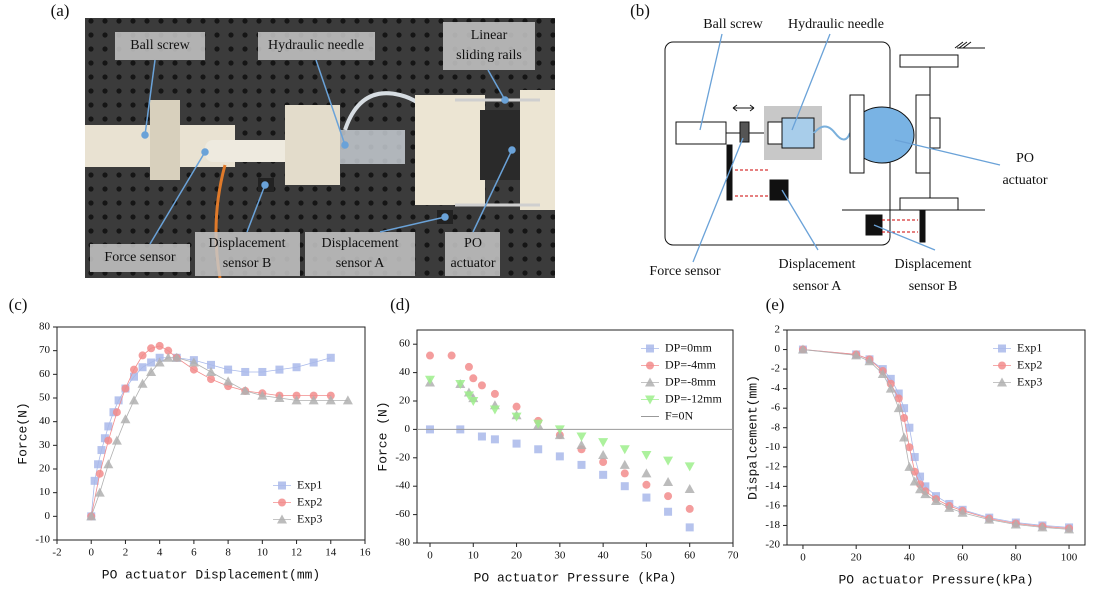 This screenshot has height=595, width=1097. Describe the element at coordinates (316, 45) in the screenshot. I see `photo-label: Hydraulic needle` at that location.